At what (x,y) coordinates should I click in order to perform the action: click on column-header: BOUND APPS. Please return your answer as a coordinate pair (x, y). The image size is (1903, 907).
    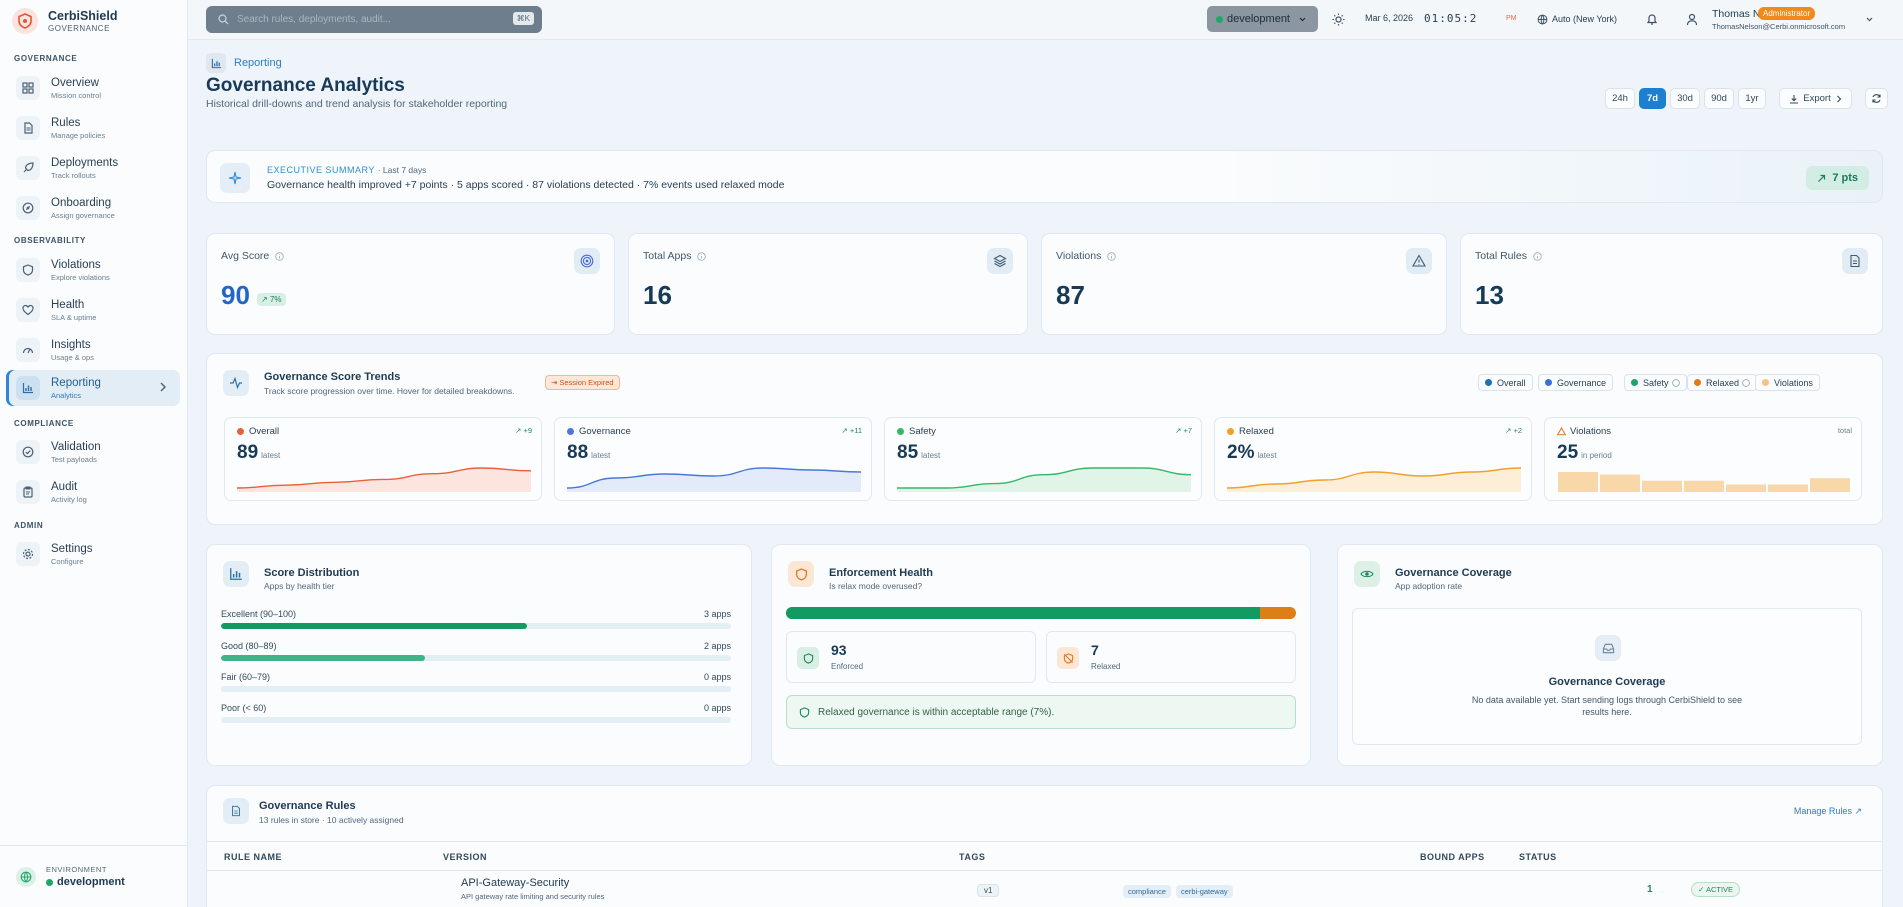
    Looking at the image, I should click on (1452, 857).